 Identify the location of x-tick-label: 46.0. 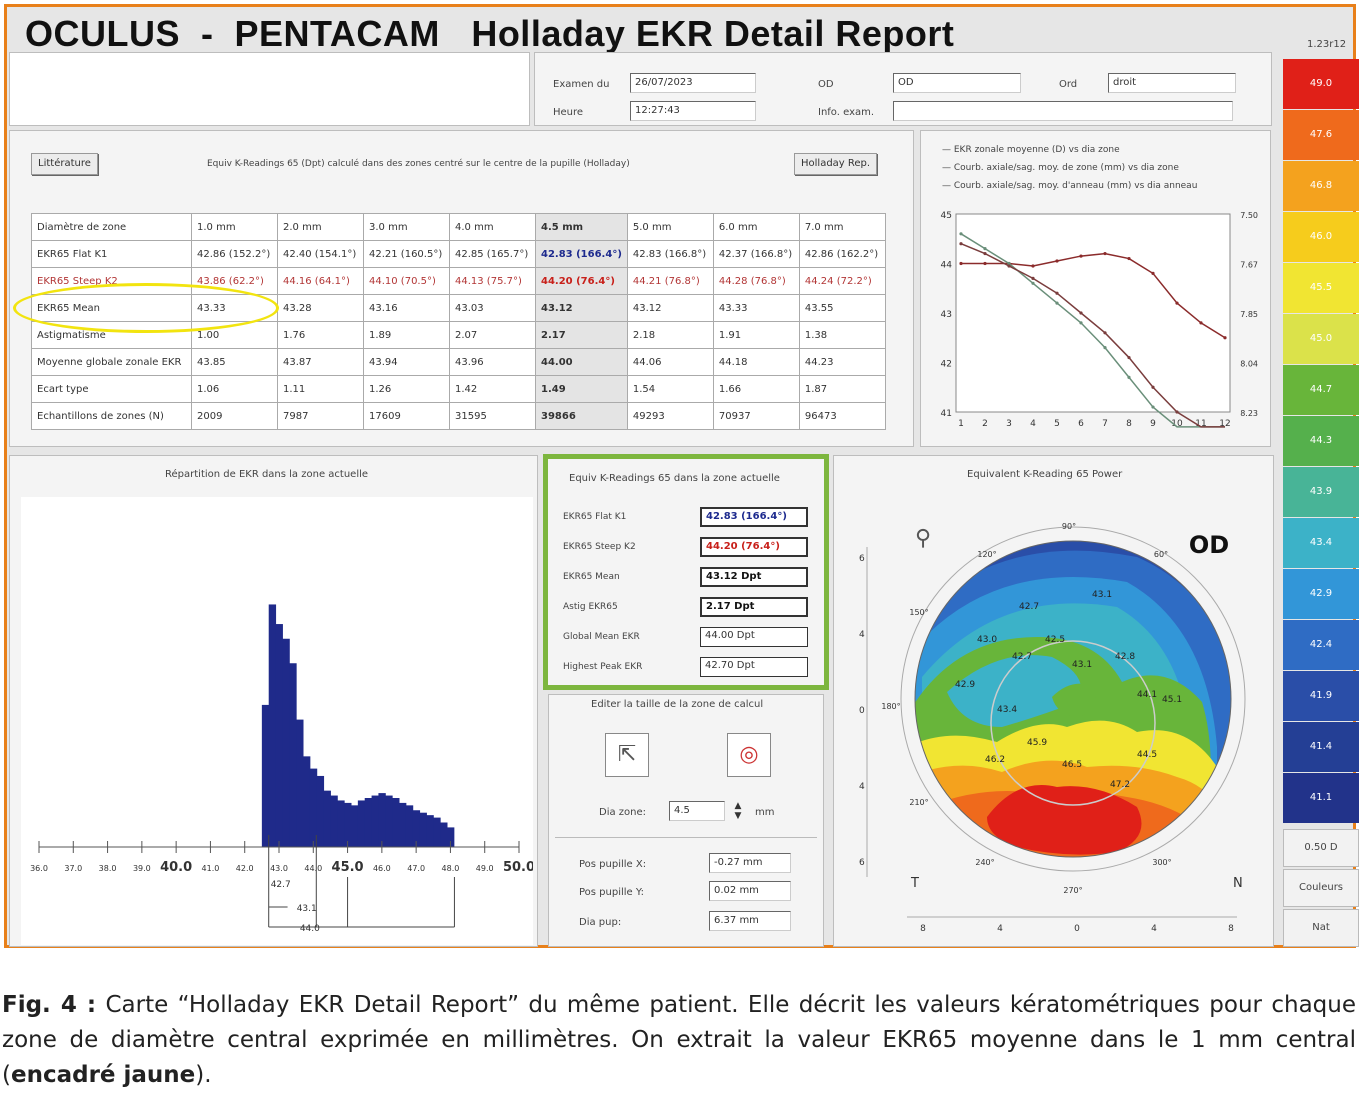
(382, 868).